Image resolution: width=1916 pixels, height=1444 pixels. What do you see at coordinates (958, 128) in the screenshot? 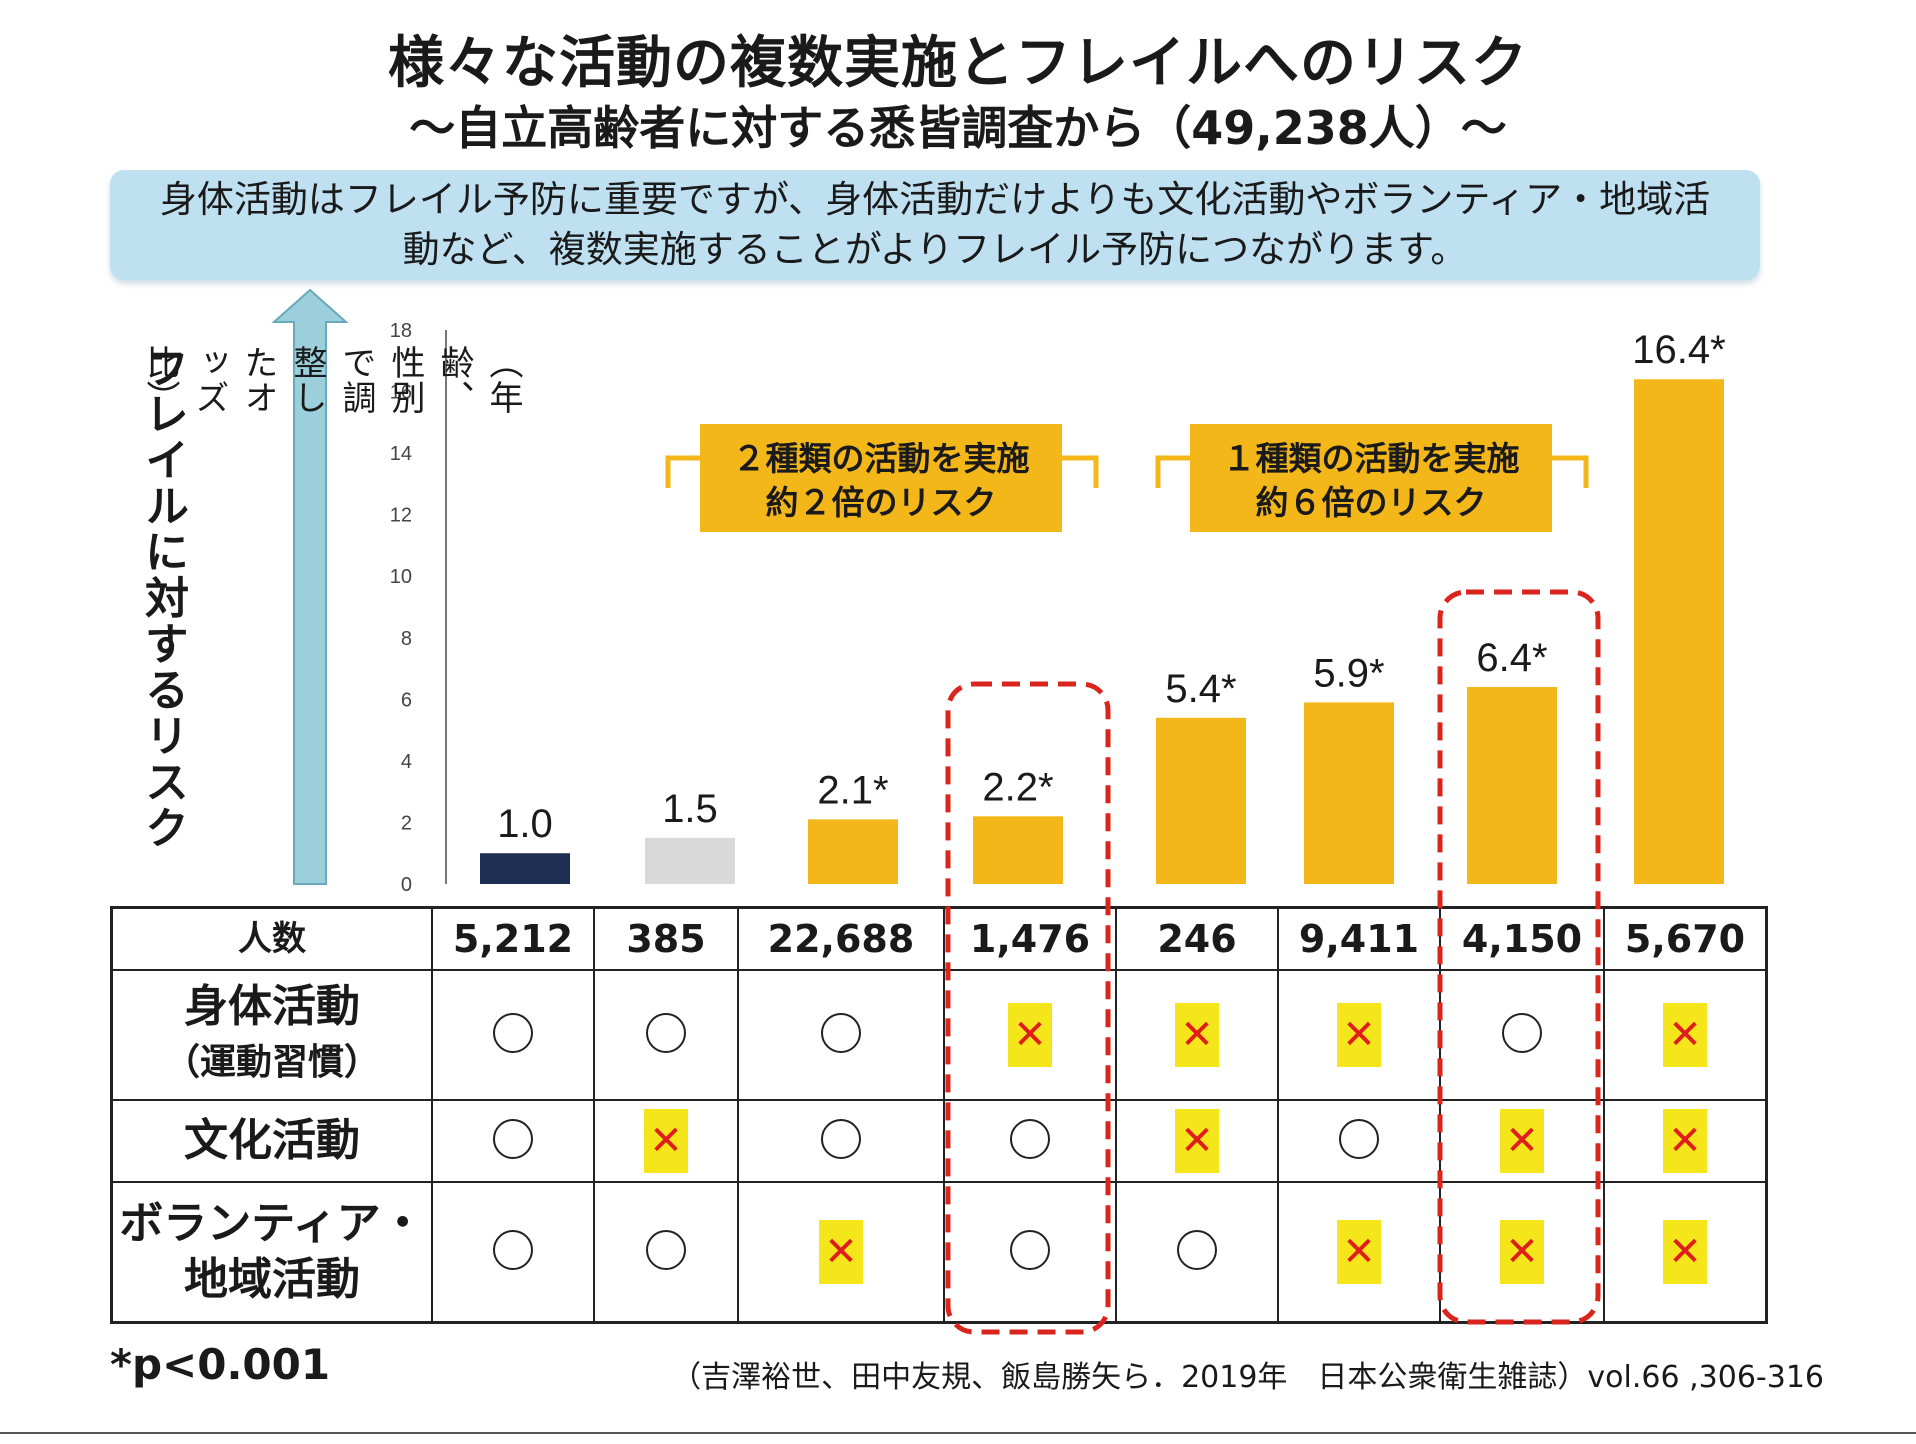
I see `page-subtitle: ～自立高齢者に対する悉皆調査から（49,238人）～` at bounding box center [958, 128].